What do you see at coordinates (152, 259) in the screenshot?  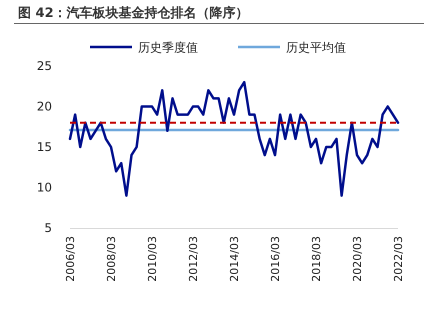 I see `x-tick-label: 2010/03` at bounding box center [152, 259].